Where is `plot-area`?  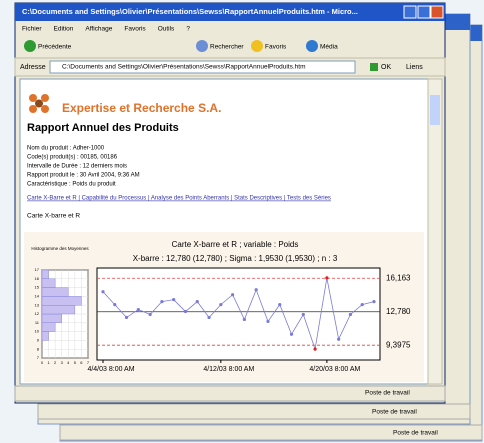 plot-area is located at coordinates (238, 314).